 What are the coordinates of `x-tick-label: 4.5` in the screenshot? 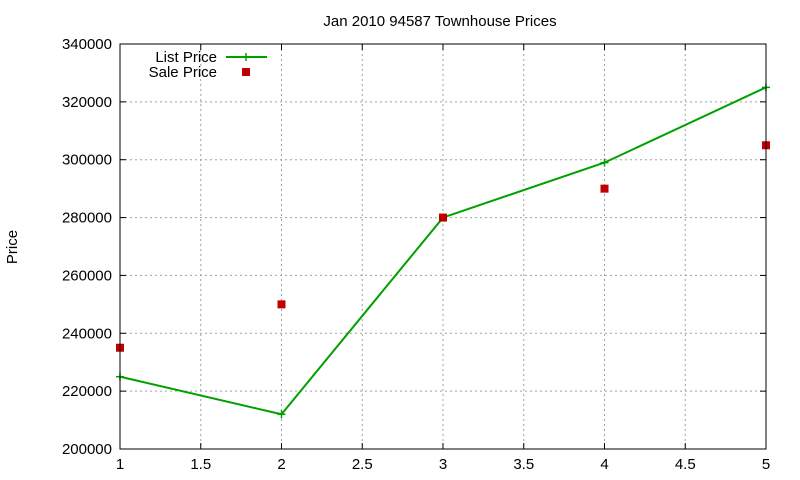 It's located at (685, 464).